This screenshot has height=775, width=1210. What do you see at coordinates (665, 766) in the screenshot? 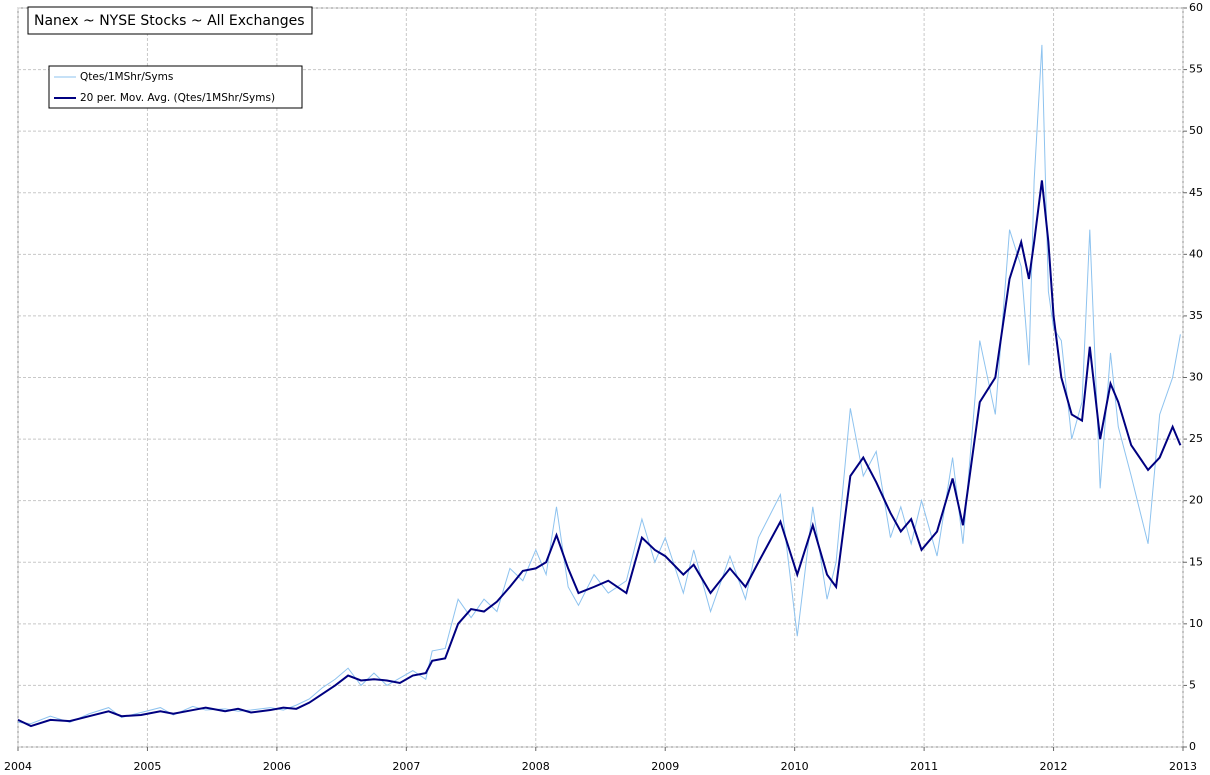
I see `x-tick-label: 2009` at bounding box center [665, 766].